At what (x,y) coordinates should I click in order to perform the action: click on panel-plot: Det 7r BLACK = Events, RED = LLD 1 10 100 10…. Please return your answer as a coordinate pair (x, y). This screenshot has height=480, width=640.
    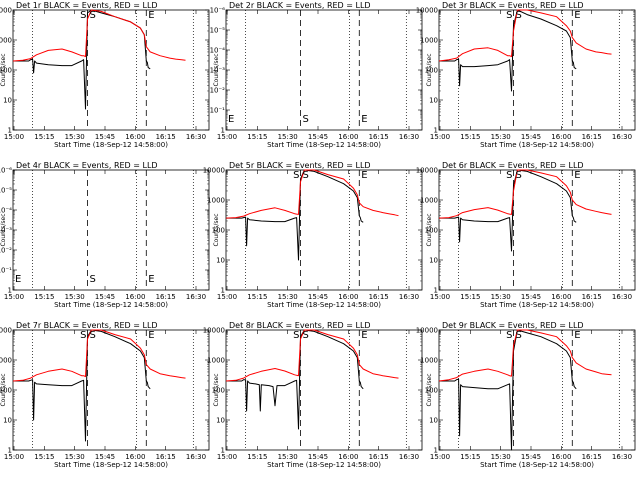
    Looking at the image, I should click on (105, 395).